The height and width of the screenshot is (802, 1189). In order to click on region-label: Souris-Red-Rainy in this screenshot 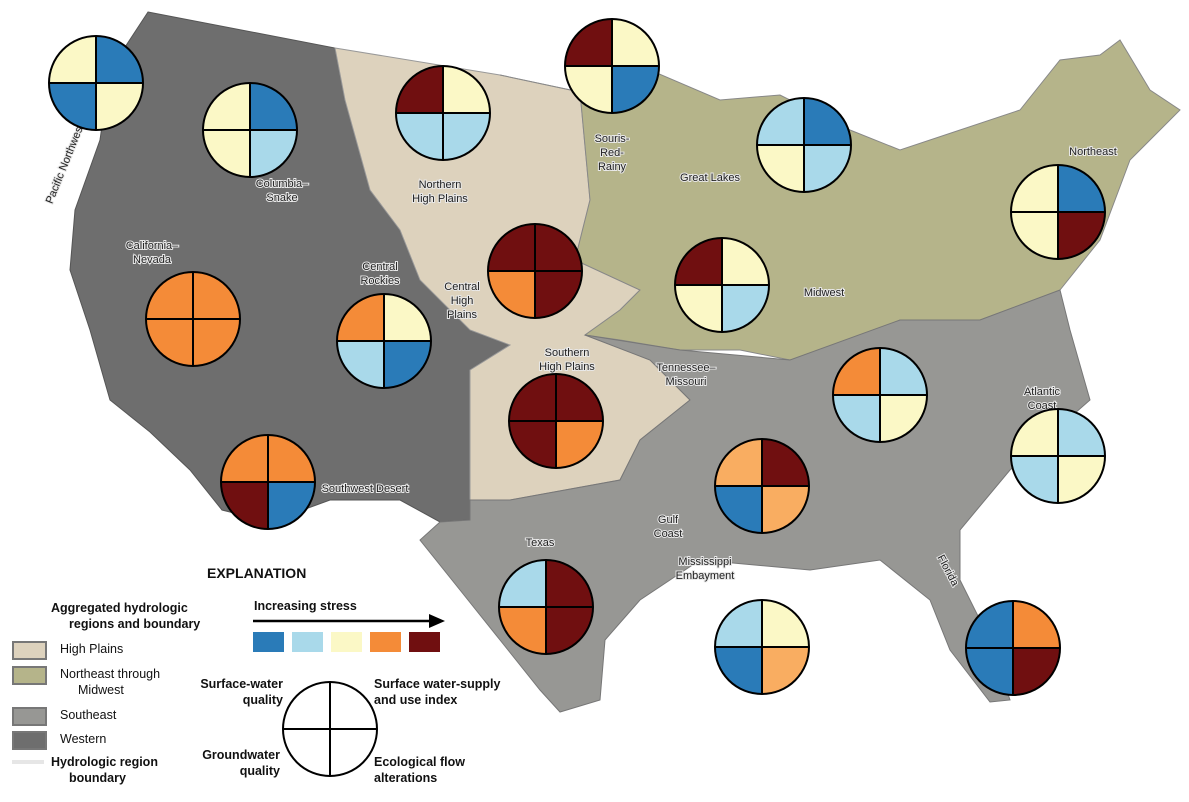, I will do `click(612, 153)`.